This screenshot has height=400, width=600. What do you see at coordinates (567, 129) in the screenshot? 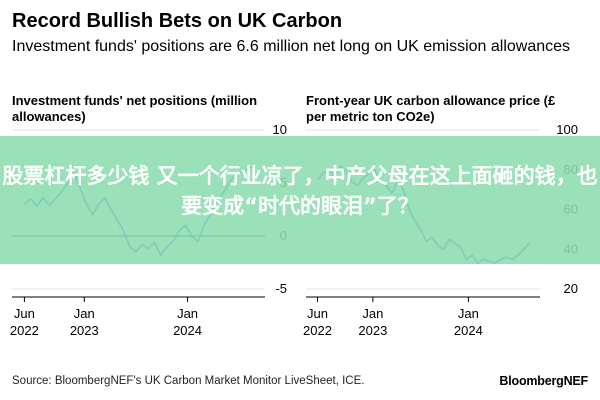
I see `y-tick-label: 100` at bounding box center [567, 129].